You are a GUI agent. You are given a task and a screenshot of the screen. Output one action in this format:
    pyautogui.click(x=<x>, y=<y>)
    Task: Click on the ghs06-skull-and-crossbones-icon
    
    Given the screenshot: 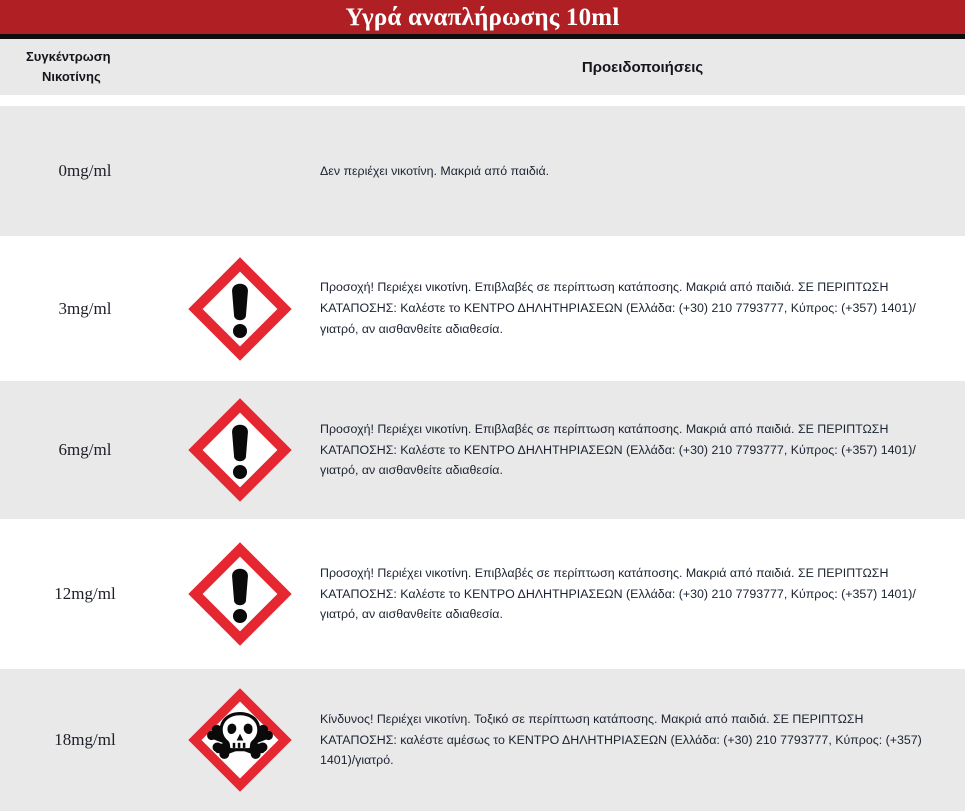 What is the action you would take?
    pyautogui.click(x=240, y=740)
    